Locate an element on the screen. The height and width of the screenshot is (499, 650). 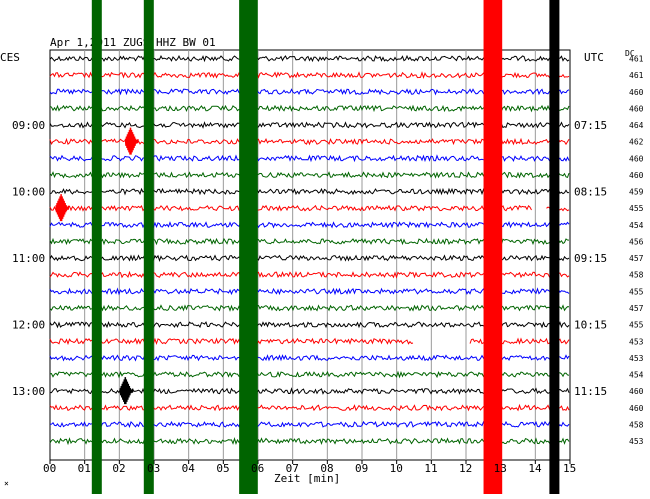
x-tick-label: 09 is located at coordinates (361, 468).